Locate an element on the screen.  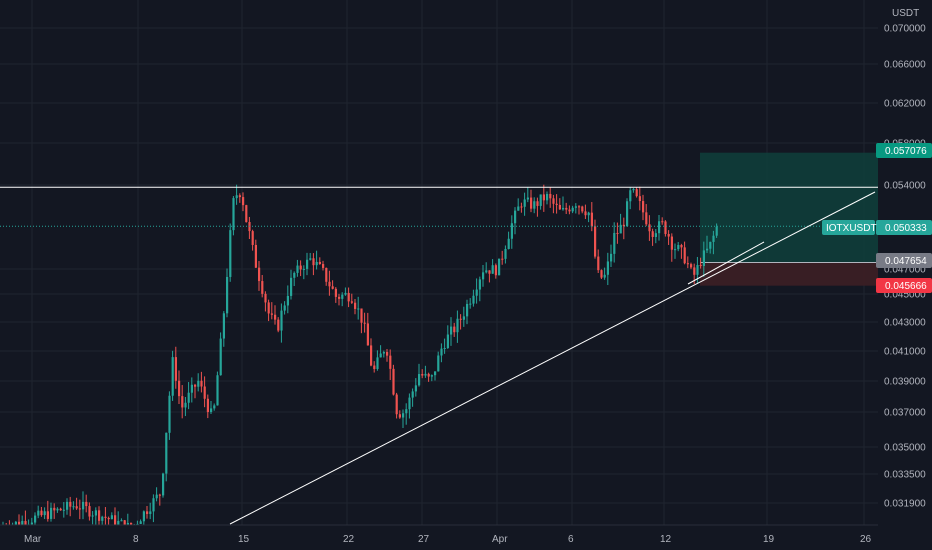
x-tick-26: 26 is located at coordinates (866, 539).